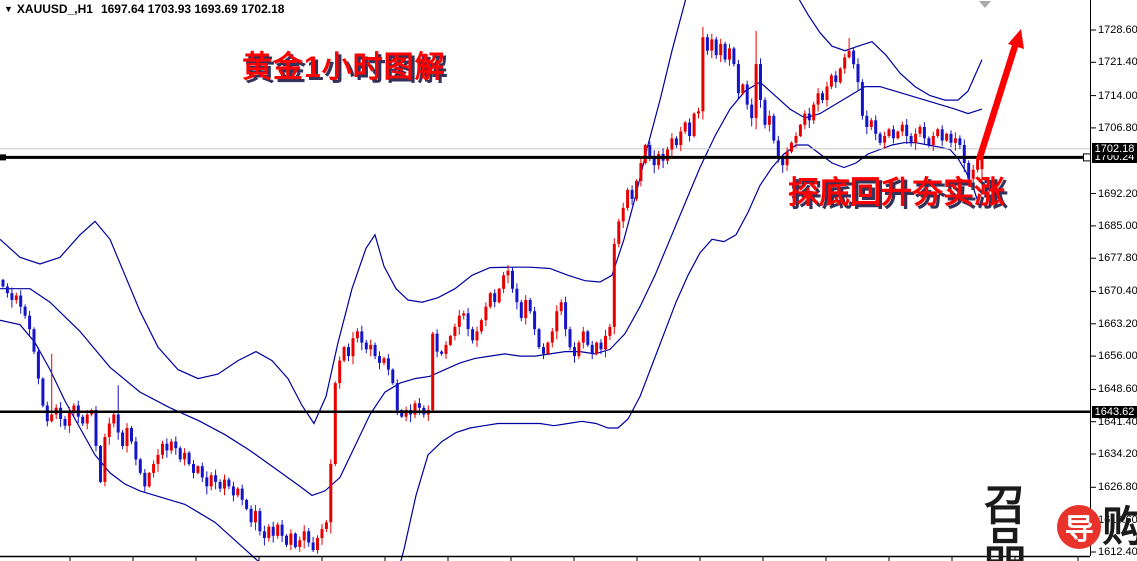 The image size is (1137, 561). I want to click on trend-arrow, so click(999, 95).